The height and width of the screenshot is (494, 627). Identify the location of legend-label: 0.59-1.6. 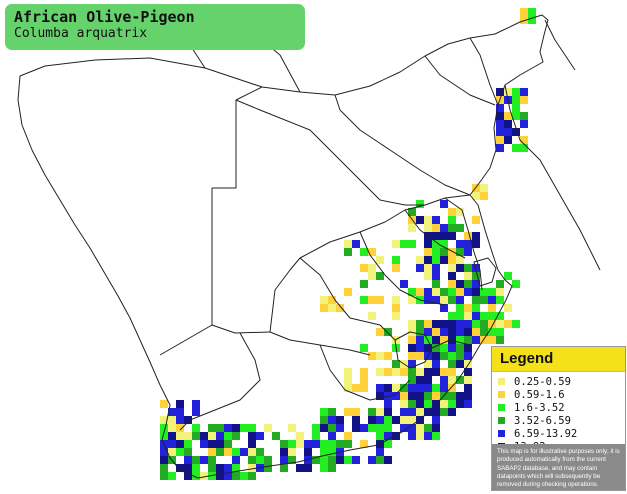
(539, 394).